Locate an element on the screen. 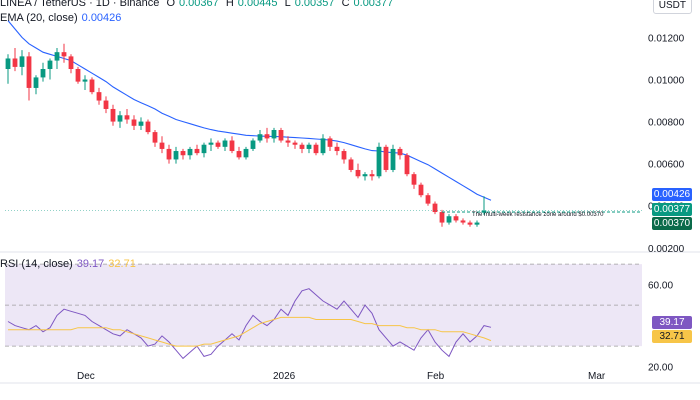 This screenshot has width=700, height=400. rsi-ma-line is located at coordinates (250, 331).